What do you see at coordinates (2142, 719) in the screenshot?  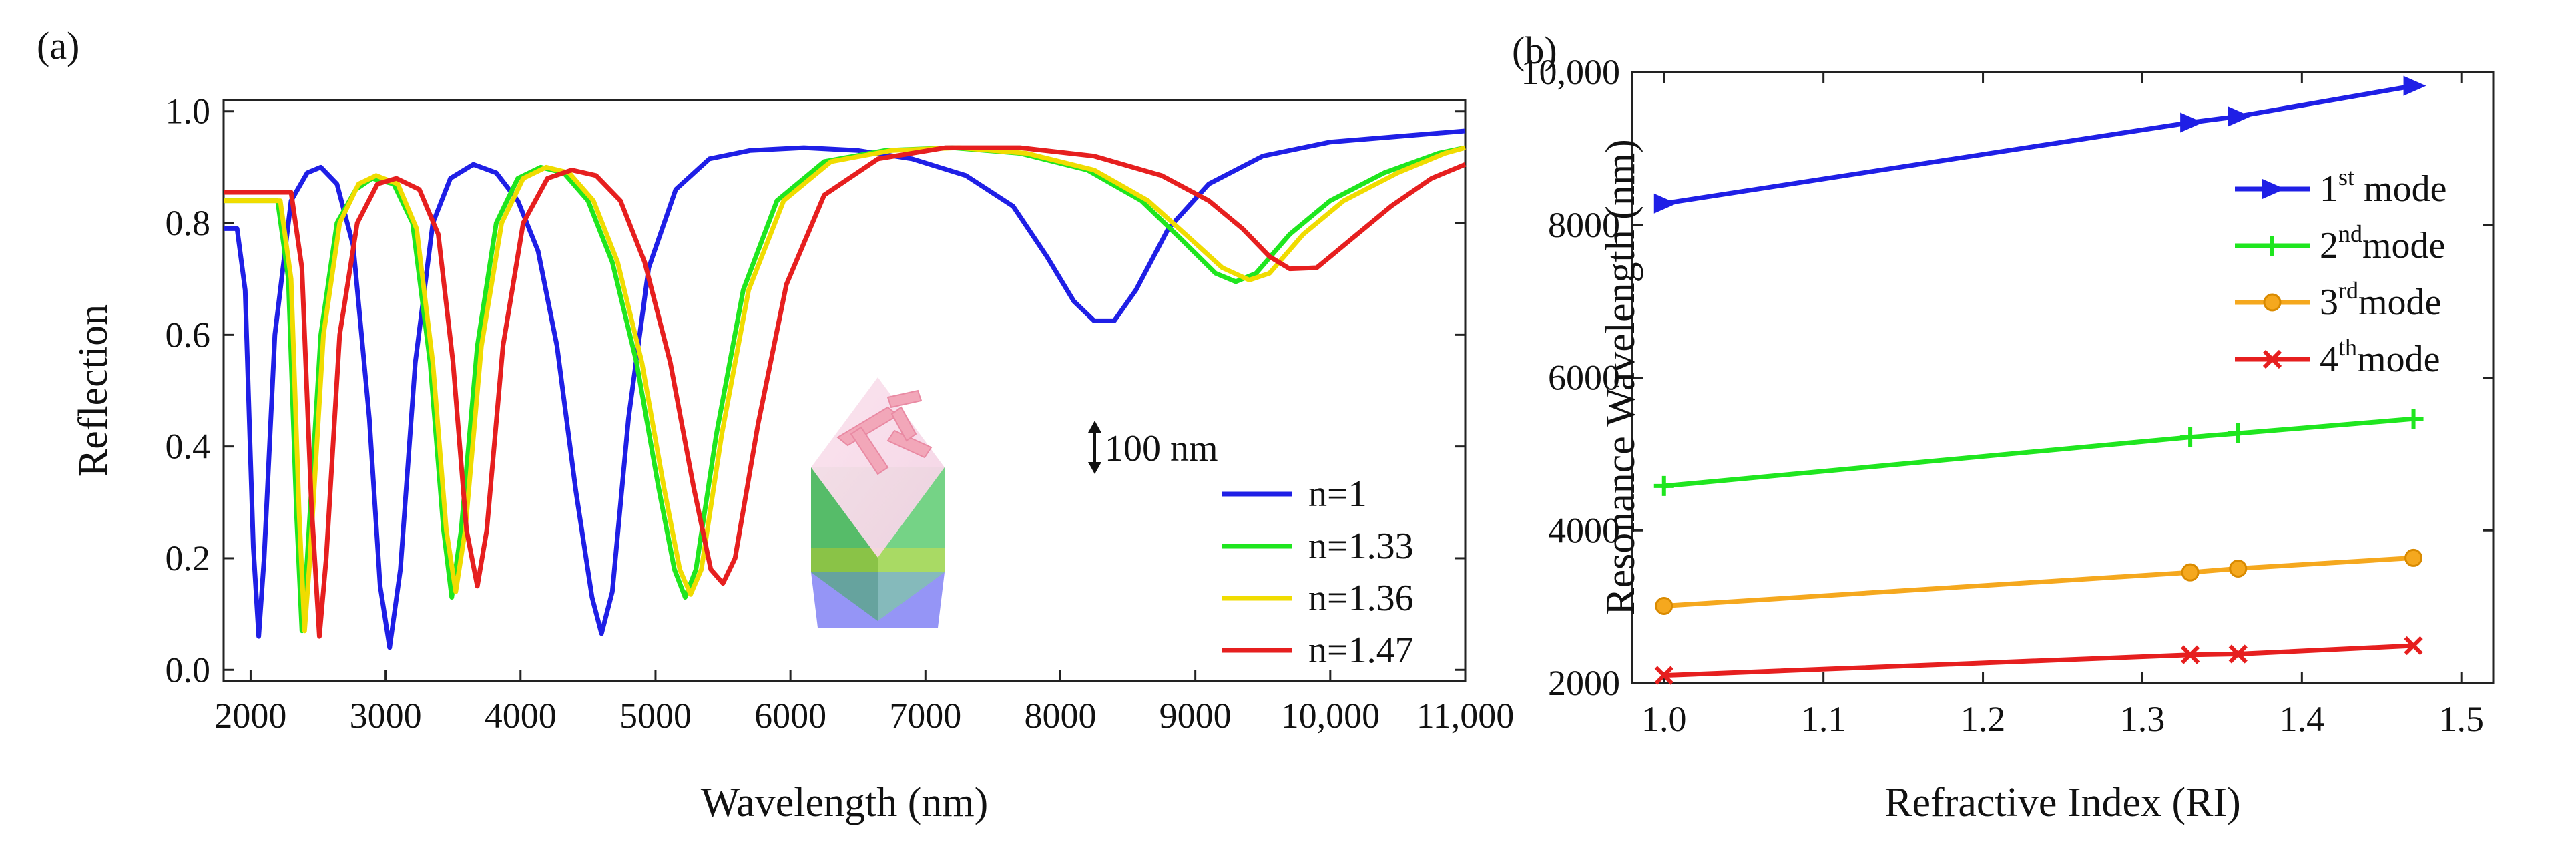 I see `panel-b-xtick-label: 1.3` at bounding box center [2142, 719].